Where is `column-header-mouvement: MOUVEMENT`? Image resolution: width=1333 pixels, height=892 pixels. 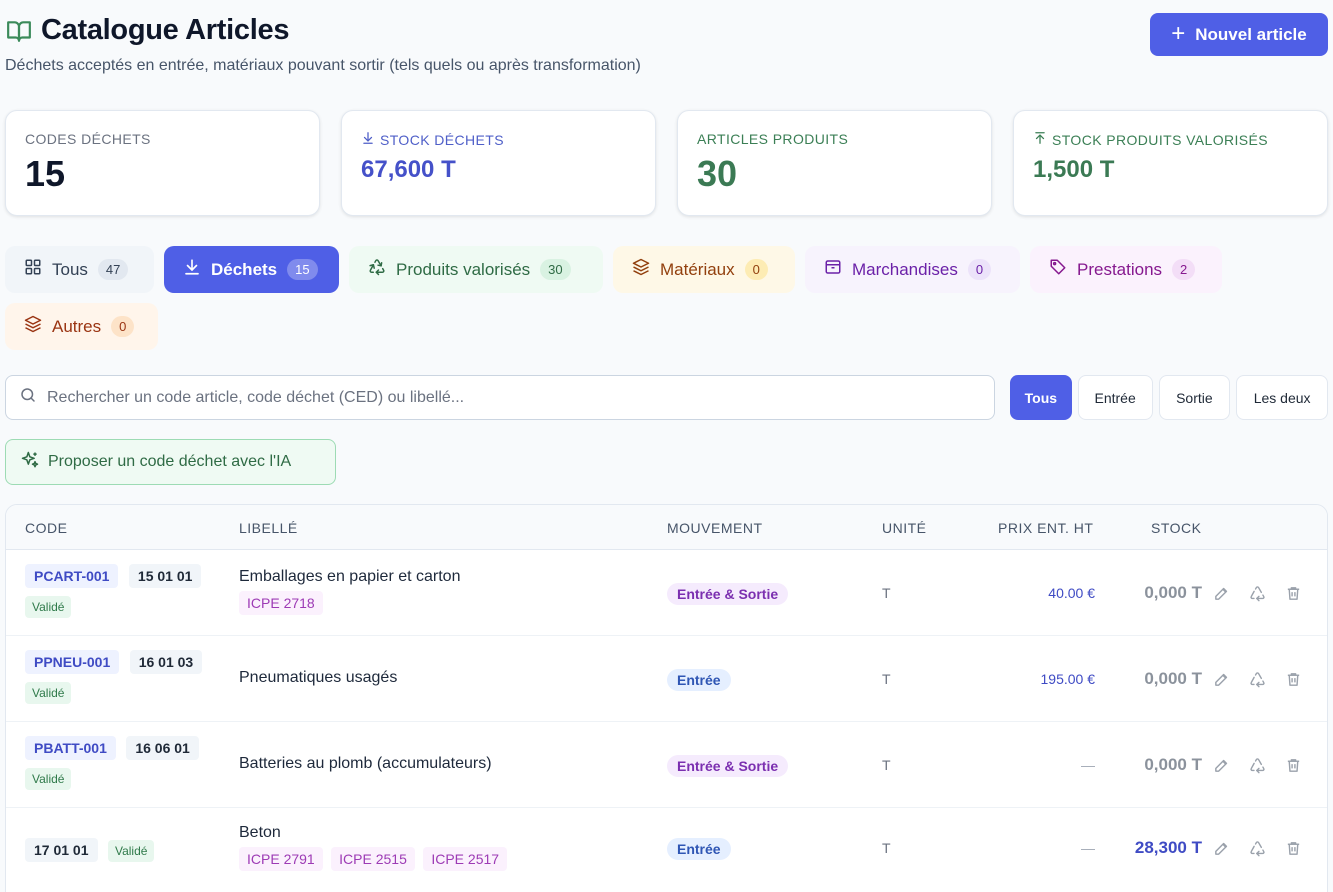 column-header-mouvement: MOUVEMENT is located at coordinates (715, 528).